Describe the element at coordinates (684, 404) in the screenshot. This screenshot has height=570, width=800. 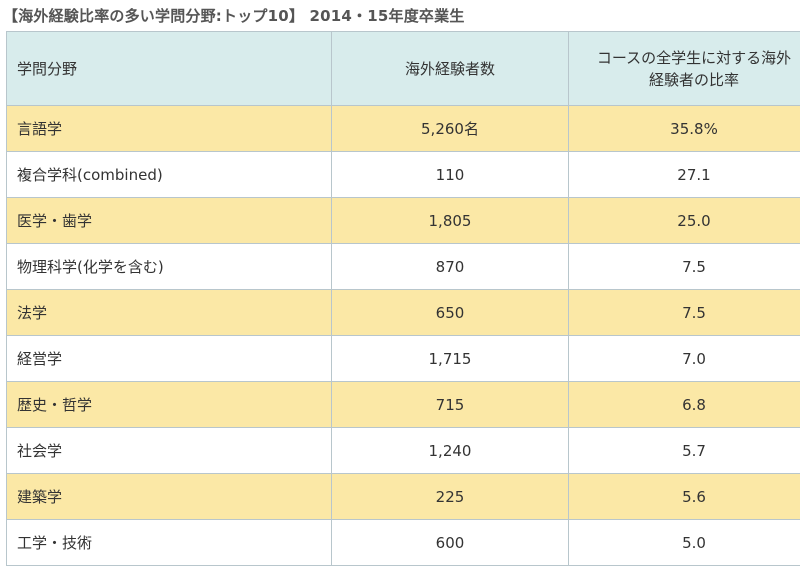
I see `cell-ratio: 6.8` at that location.